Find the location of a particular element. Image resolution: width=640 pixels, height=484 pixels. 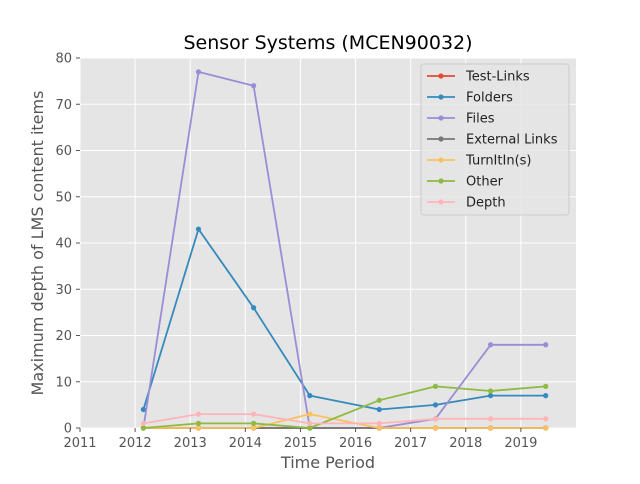

legend-label: Test-Links is located at coordinates (497, 77).